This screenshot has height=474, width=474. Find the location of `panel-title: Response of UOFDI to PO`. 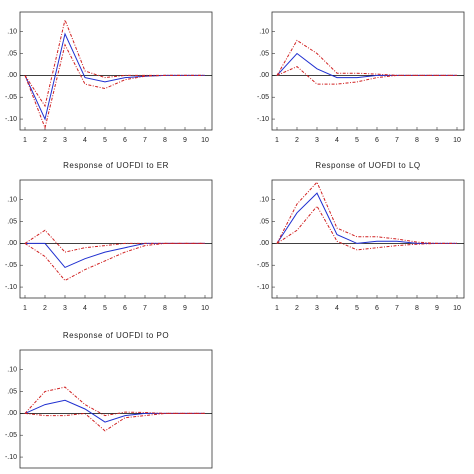

panel-title: Response of UOFDI to PO is located at coordinates (116, 335).